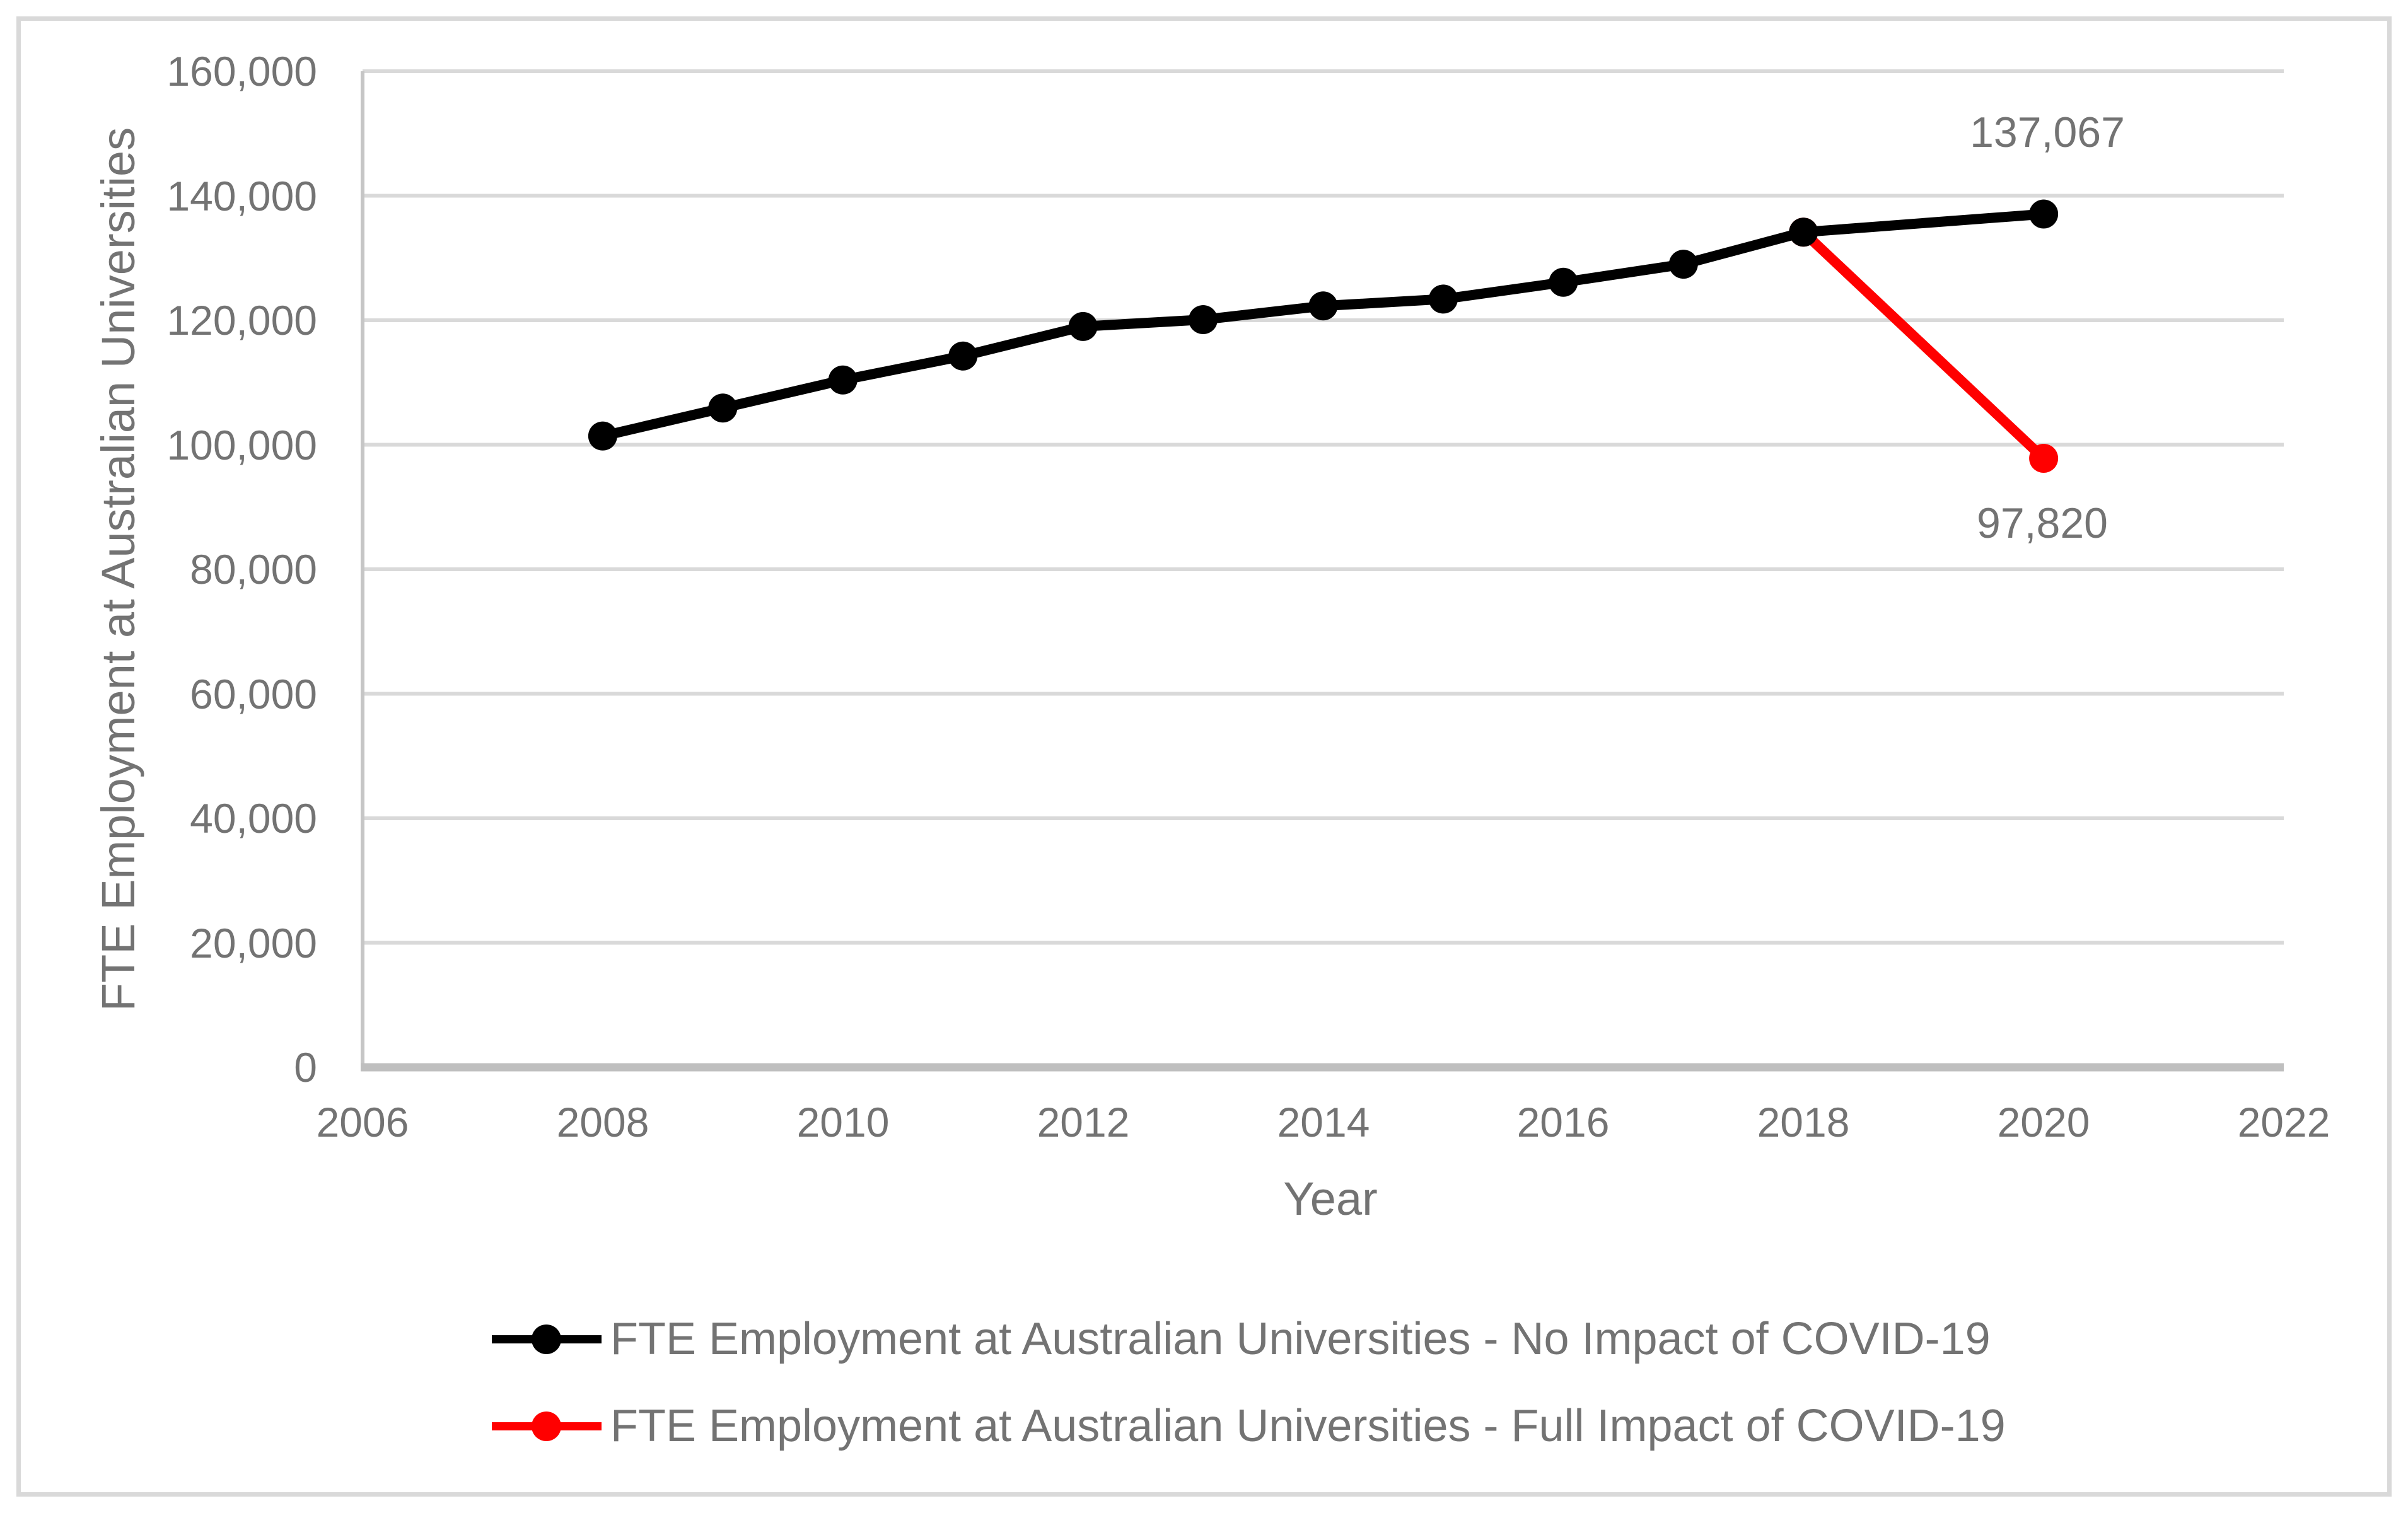  I want to click on data-label-full-impact-2020: 97,820, so click(2043, 523).